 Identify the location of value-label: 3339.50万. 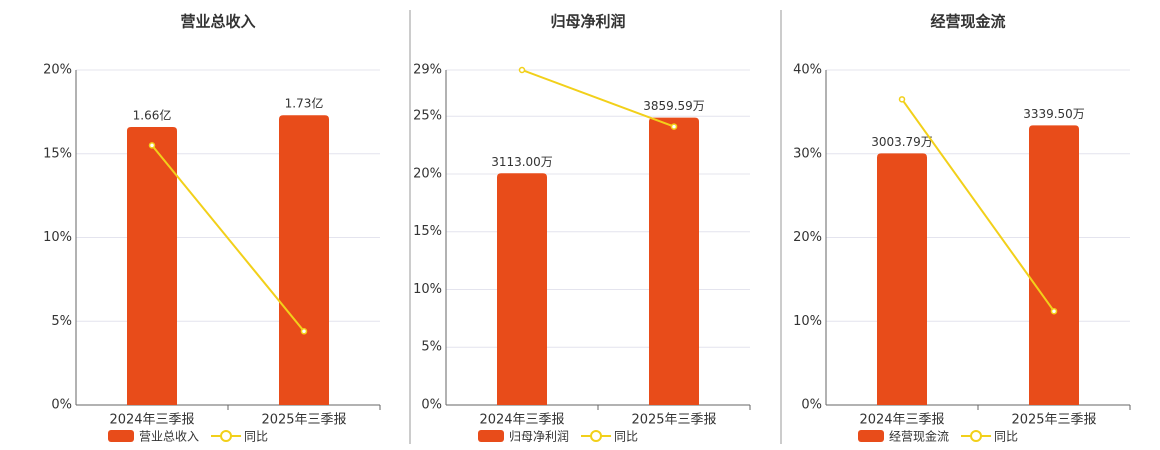
(1054, 114).